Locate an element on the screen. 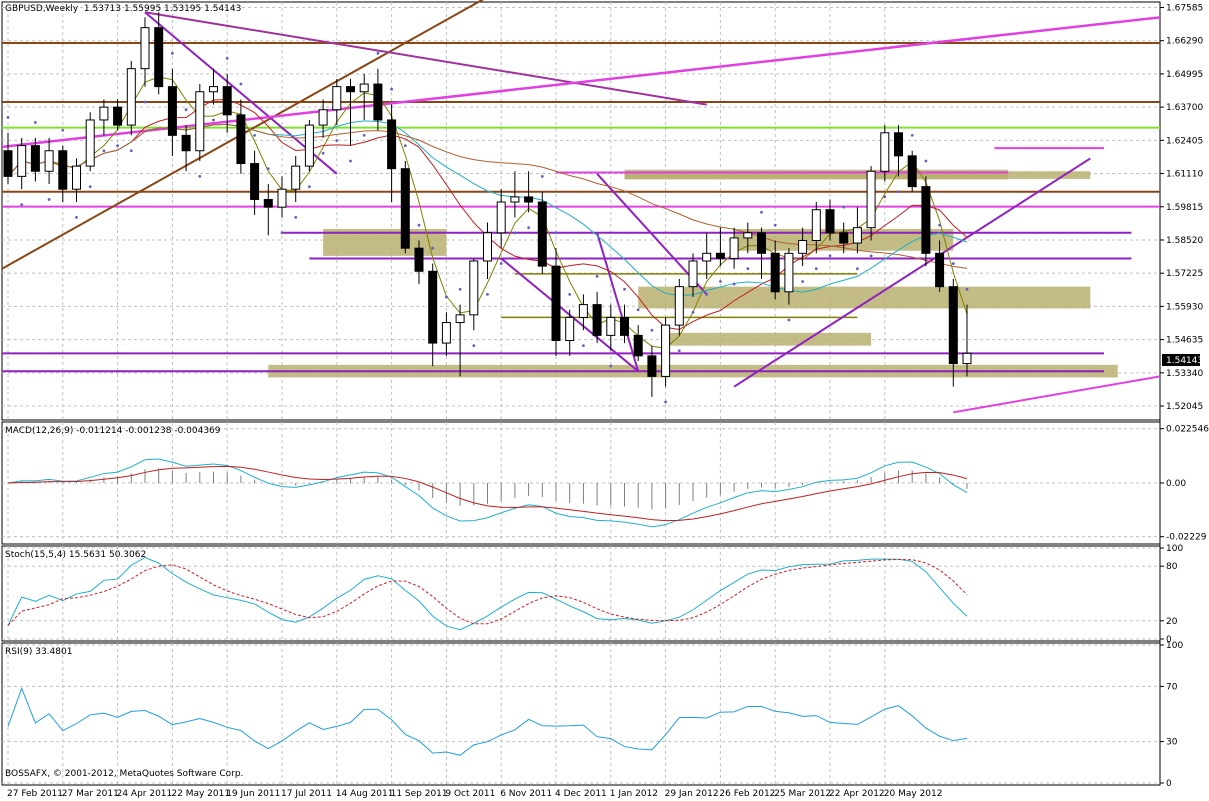 Image resolution: width=1209 pixels, height=801 pixels. rsi-plot is located at coordinates (487, 721).